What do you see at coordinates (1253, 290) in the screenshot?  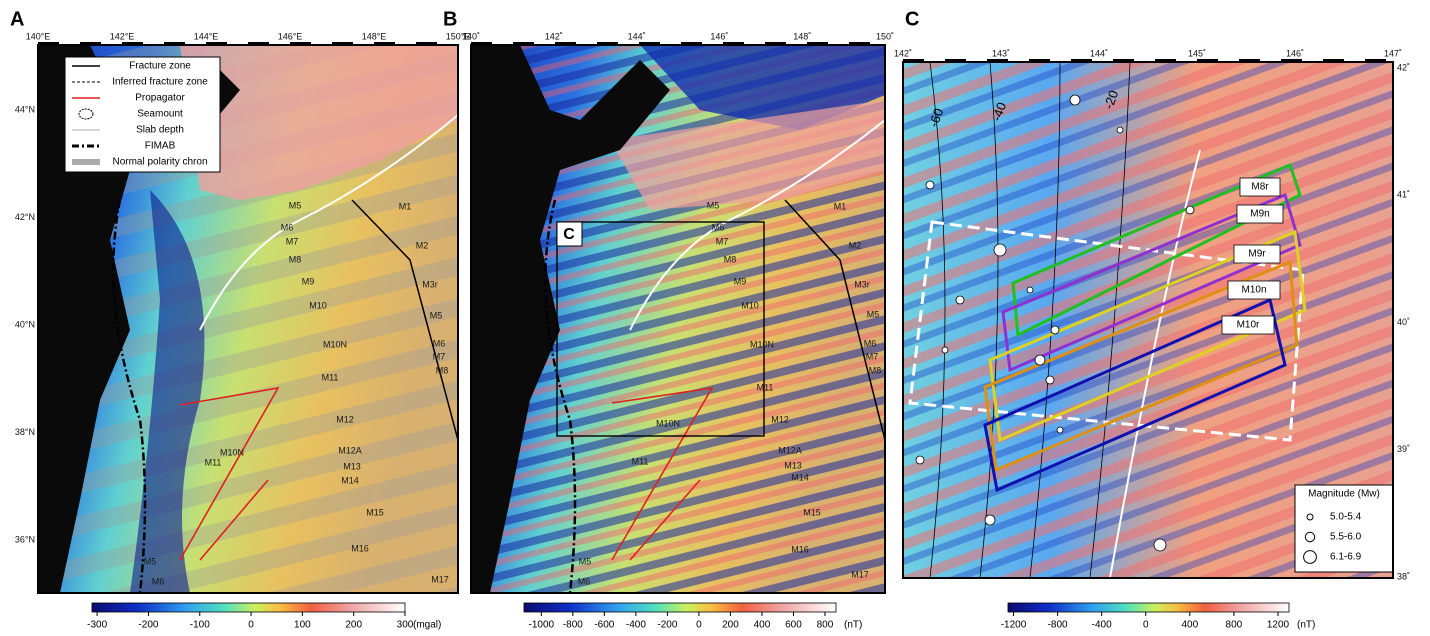 I see `chron-label: M10n` at bounding box center [1253, 290].